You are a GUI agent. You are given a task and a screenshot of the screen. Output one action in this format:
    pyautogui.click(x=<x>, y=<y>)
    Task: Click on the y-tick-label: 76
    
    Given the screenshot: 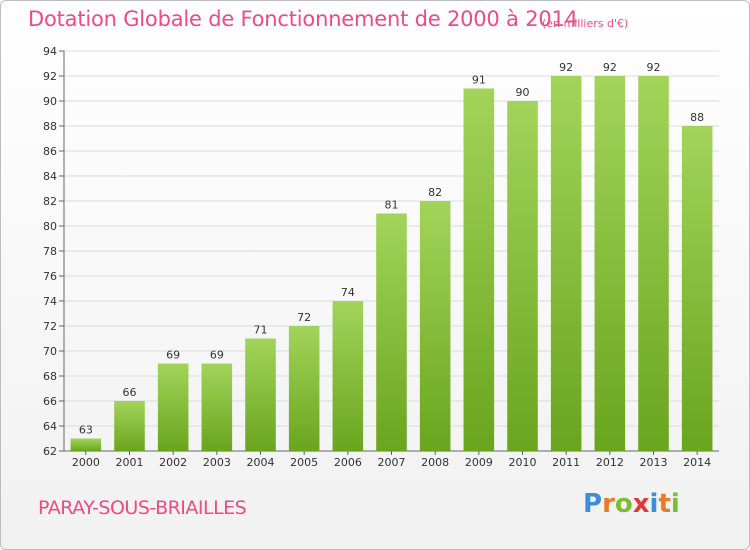 What is the action you would take?
    pyautogui.click(x=50, y=276)
    